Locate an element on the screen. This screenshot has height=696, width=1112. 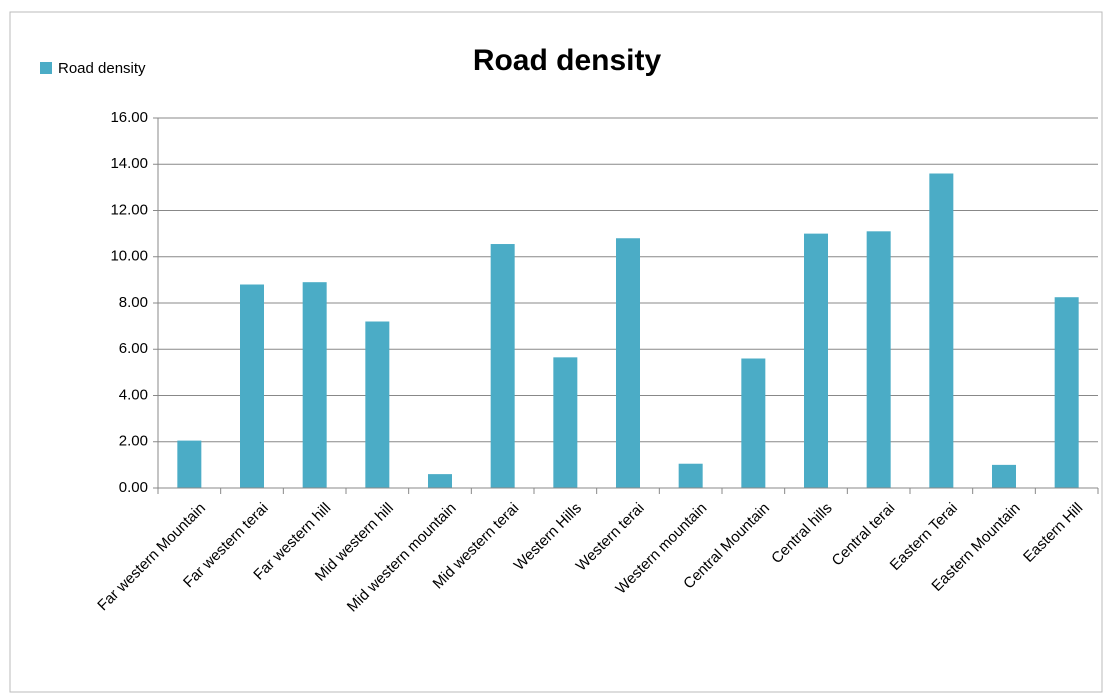
legend-label: Road density is located at coordinates (102, 68).